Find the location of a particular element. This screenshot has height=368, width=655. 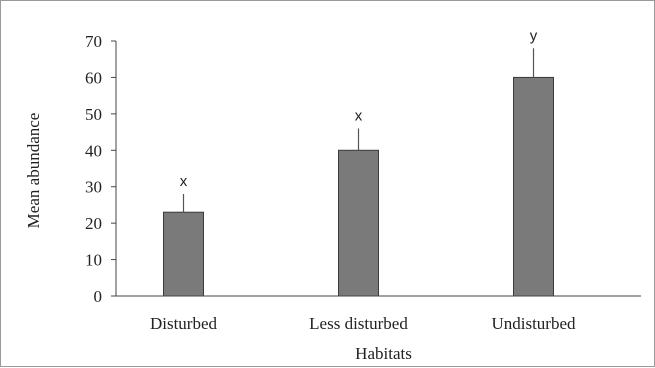

x-axis-categories: Disturbed Less disturbed Undisturbed is located at coordinates (363, 323).